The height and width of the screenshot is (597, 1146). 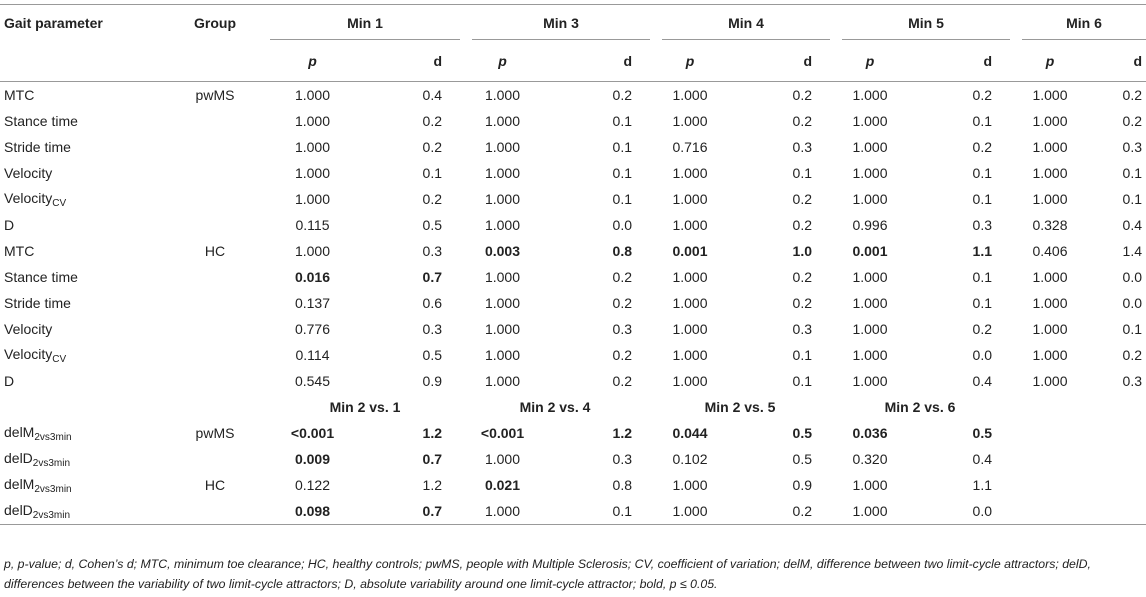 I want to click on gait-parameter-cell: D, so click(x=80, y=381).